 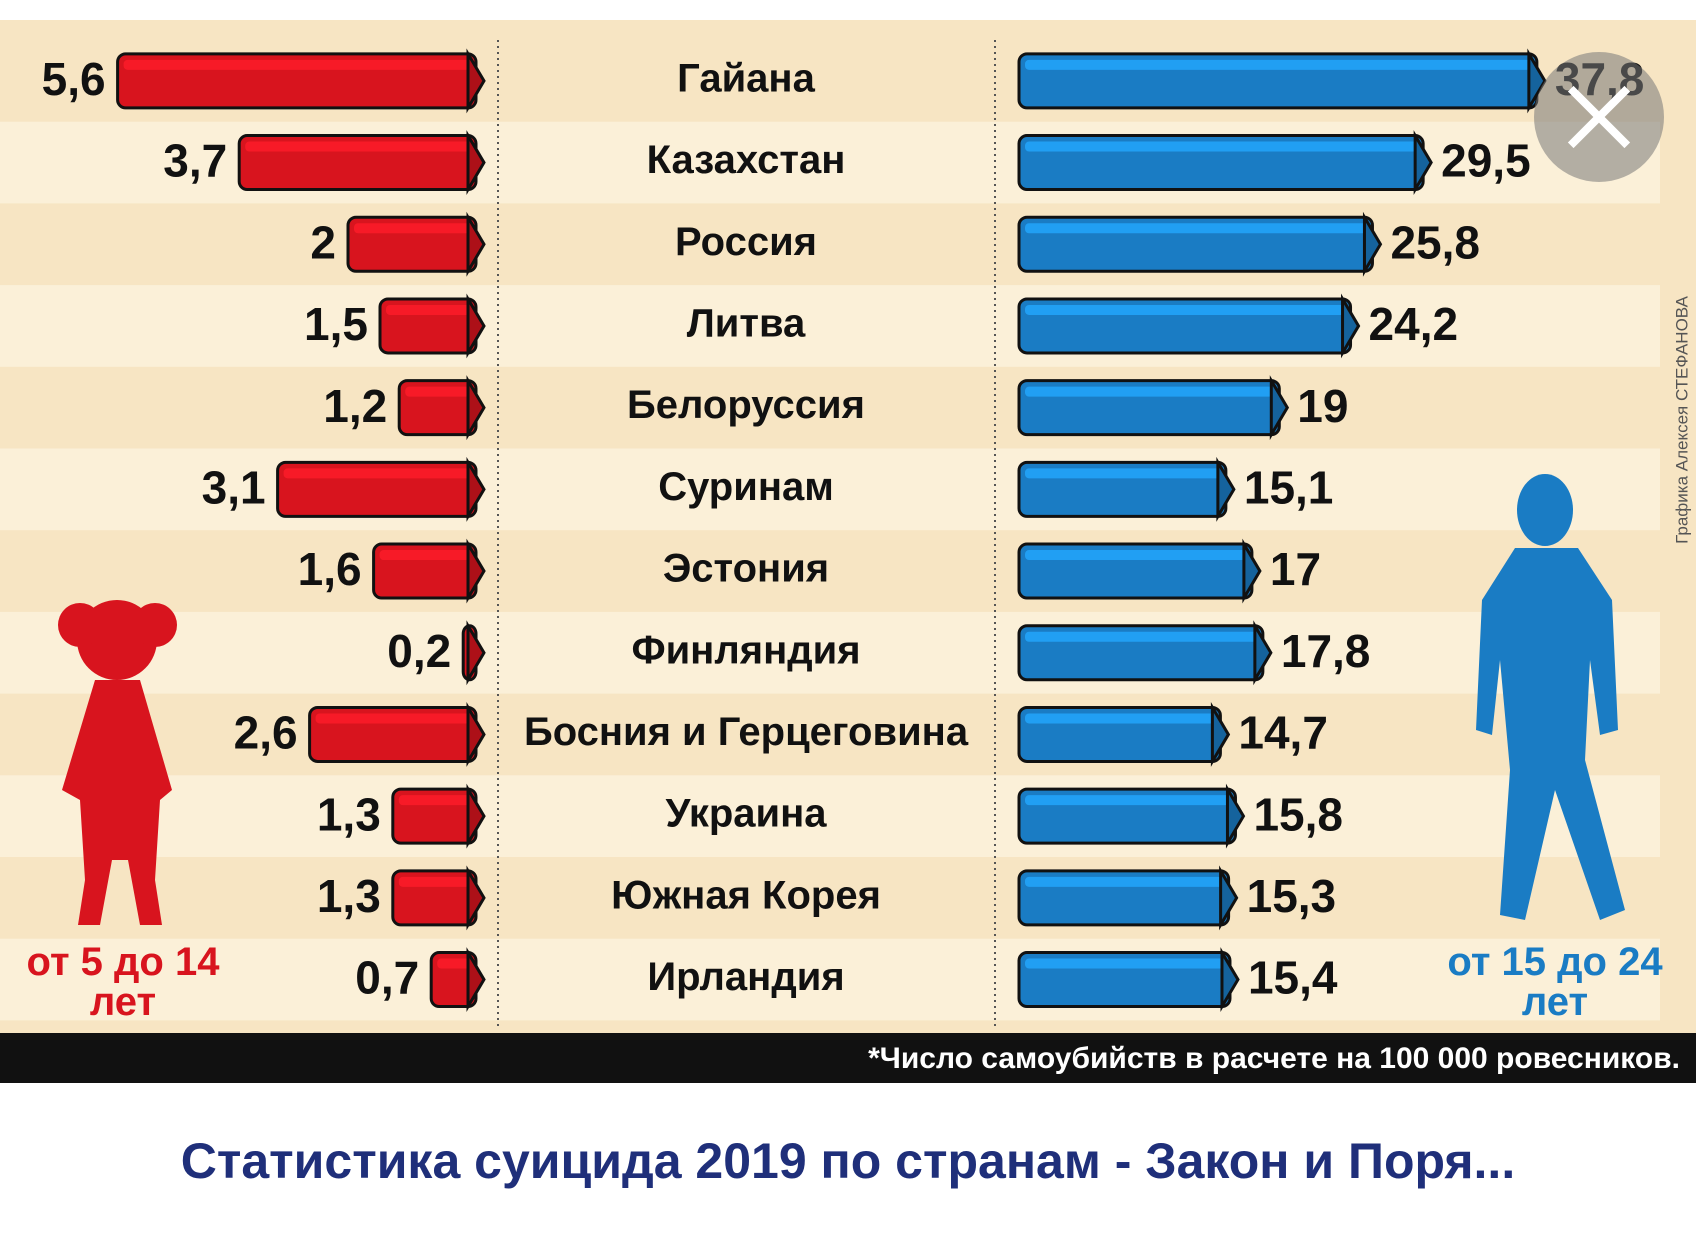 What do you see at coordinates (746, 78) in the screenshot?
I see `category-label: Гайана` at bounding box center [746, 78].